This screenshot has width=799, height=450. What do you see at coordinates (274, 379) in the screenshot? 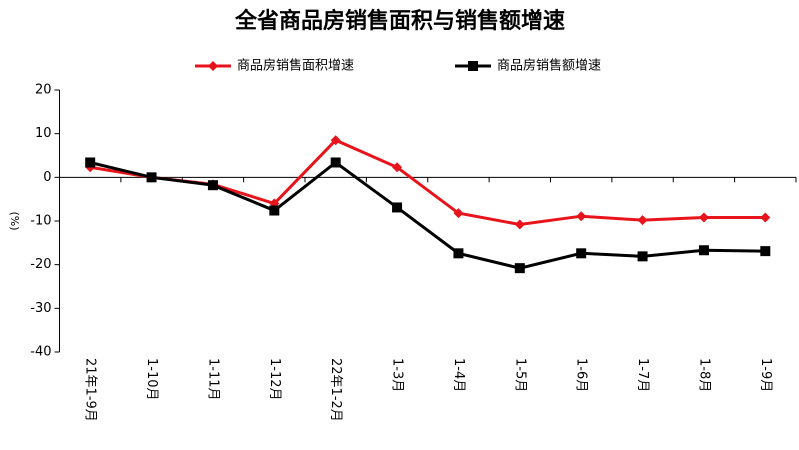
I see `x-tick-label: 1-12月` at bounding box center [274, 379].